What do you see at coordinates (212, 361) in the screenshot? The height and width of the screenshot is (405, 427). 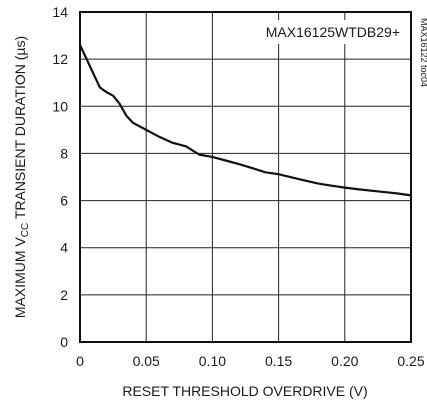 I see `x-tick-label: 0.10` at bounding box center [212, 361].